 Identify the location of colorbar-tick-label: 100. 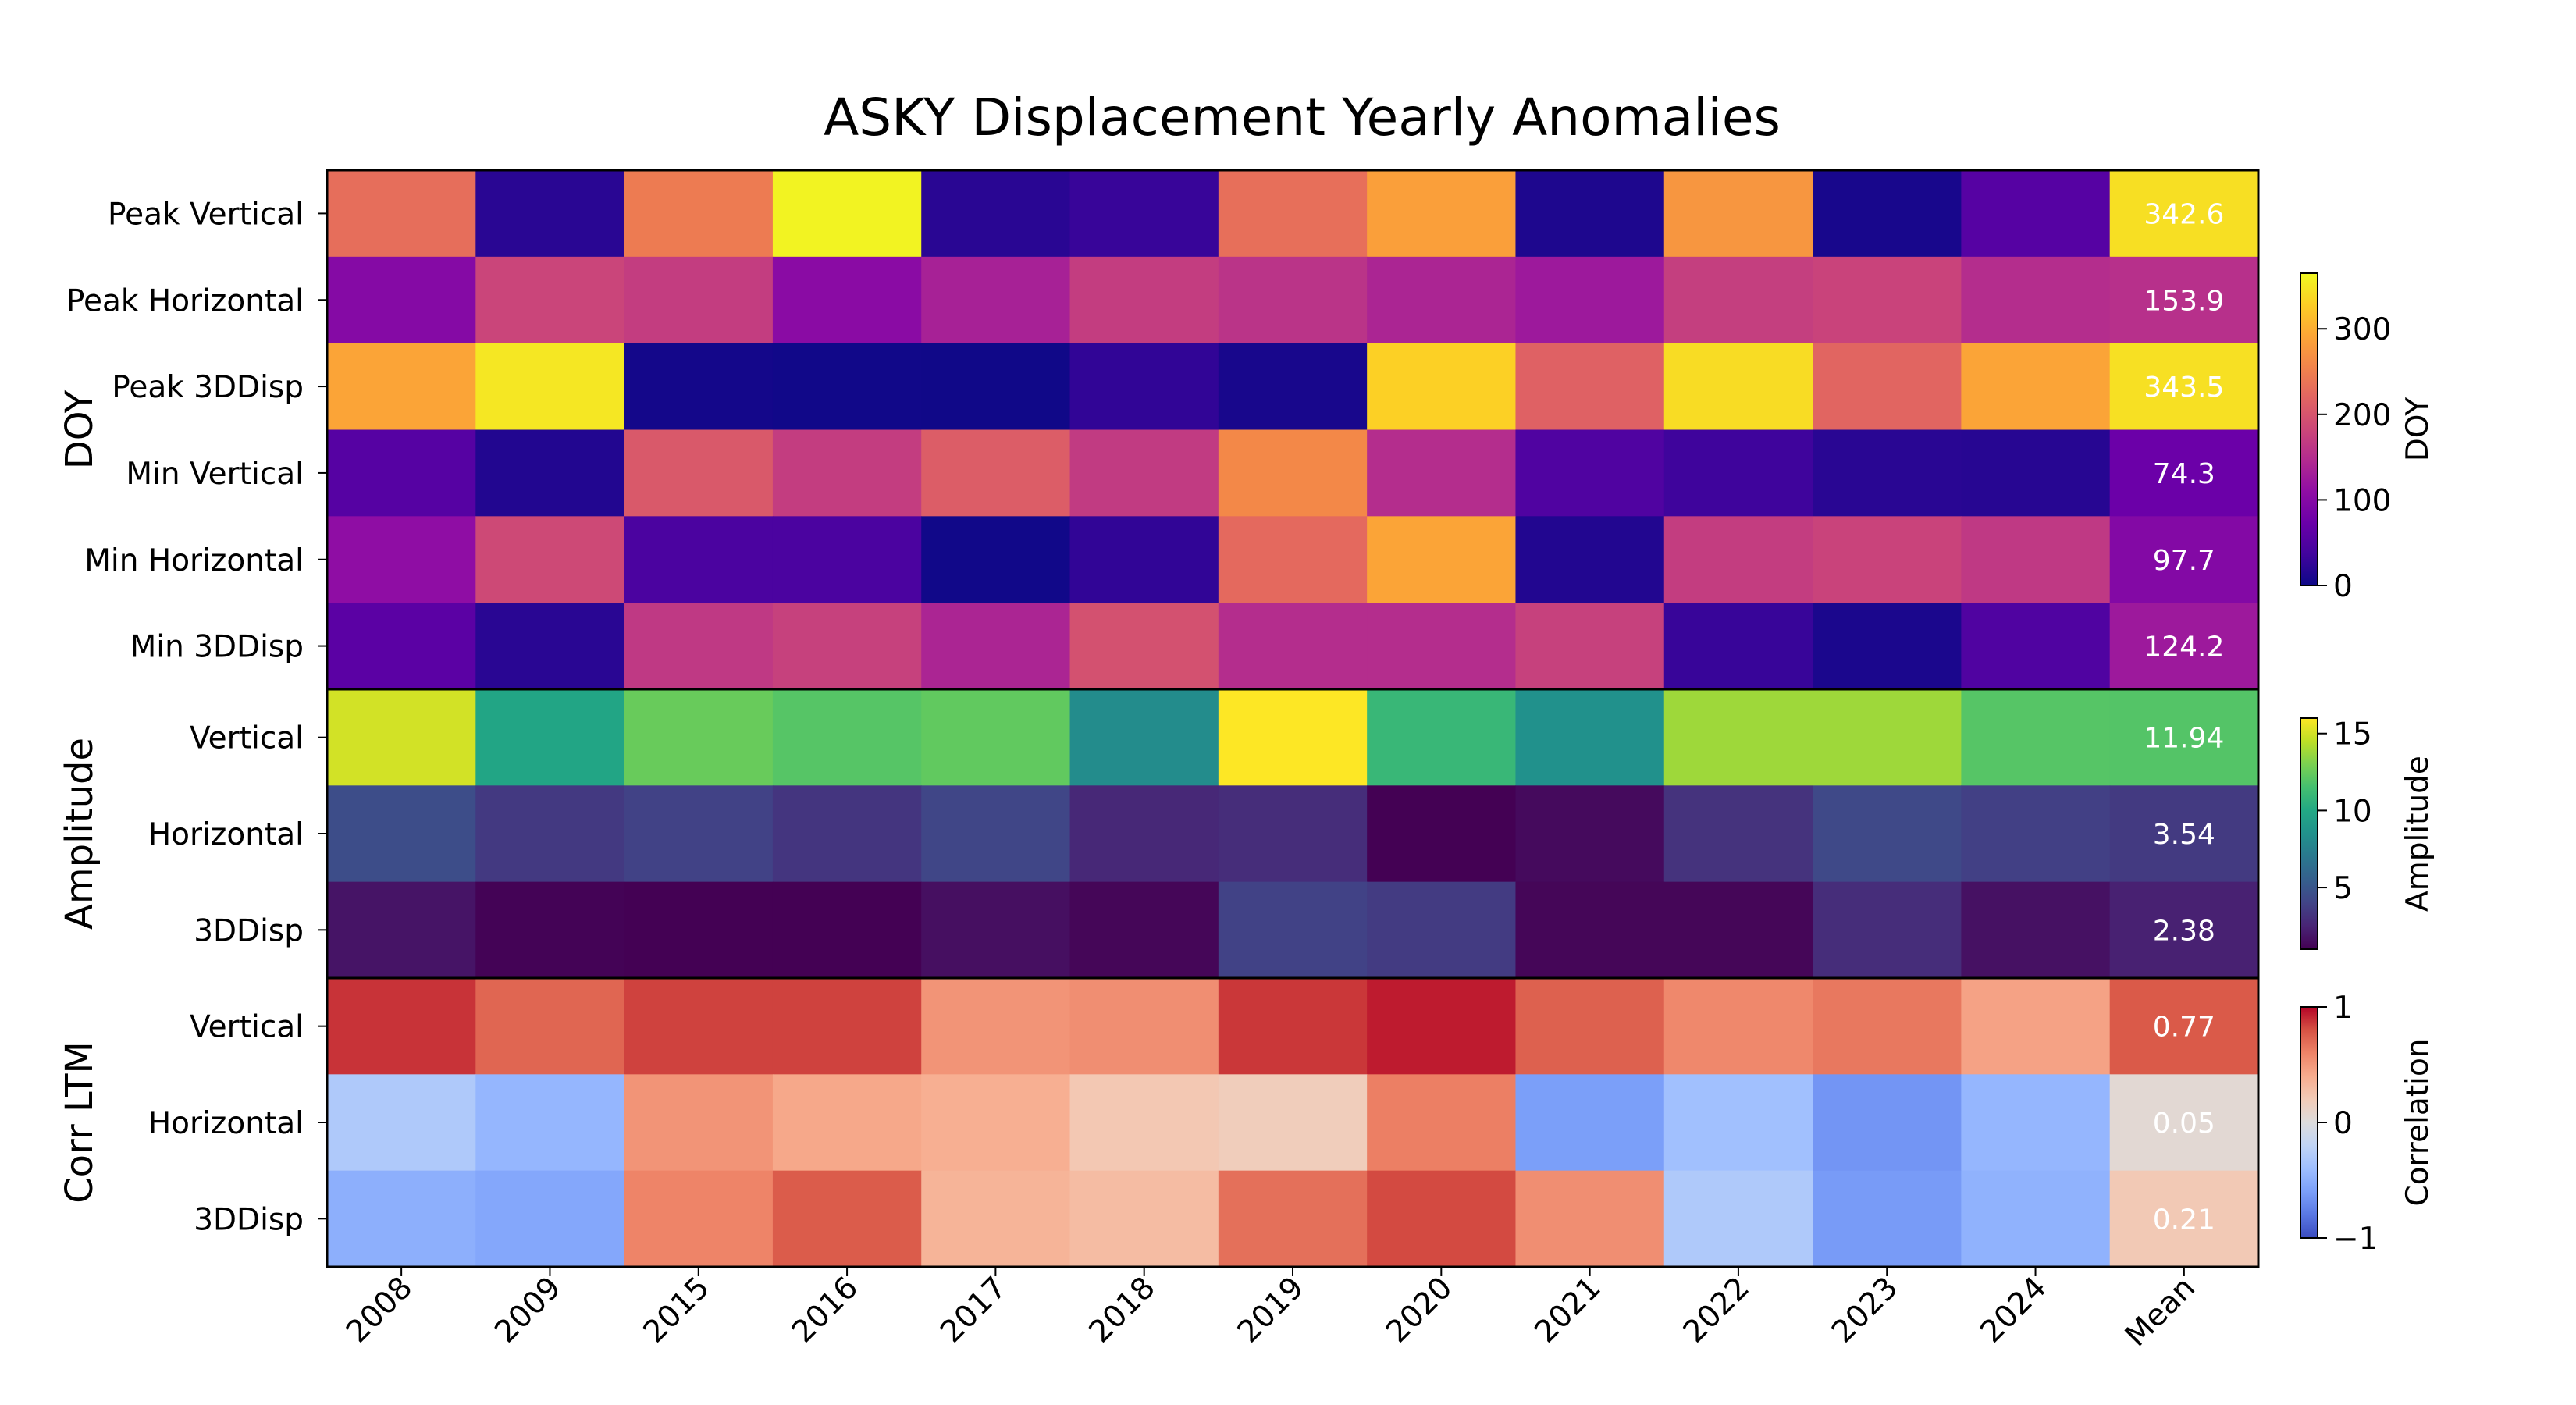
(2362, 501).